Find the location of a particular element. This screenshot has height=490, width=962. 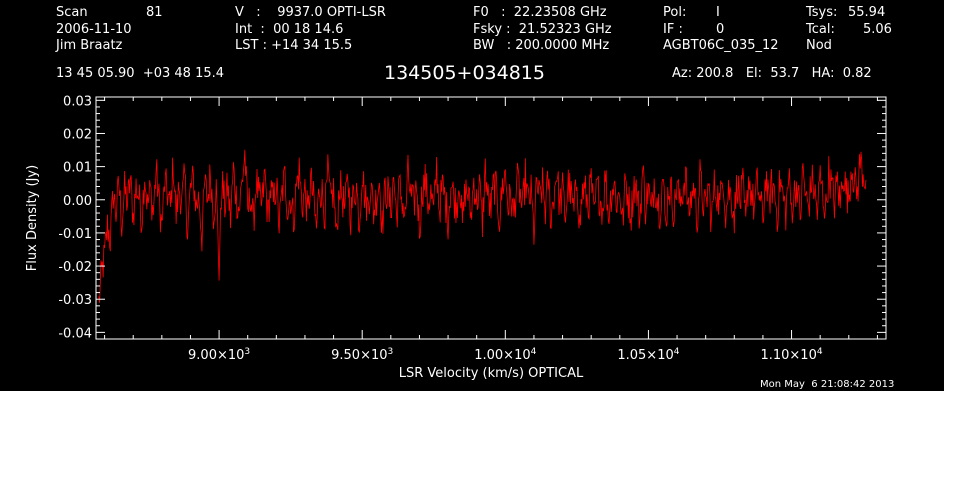

x-axis-label: LSR Velocity (km/s) OPTICAL is located at coordinates (491, 373).